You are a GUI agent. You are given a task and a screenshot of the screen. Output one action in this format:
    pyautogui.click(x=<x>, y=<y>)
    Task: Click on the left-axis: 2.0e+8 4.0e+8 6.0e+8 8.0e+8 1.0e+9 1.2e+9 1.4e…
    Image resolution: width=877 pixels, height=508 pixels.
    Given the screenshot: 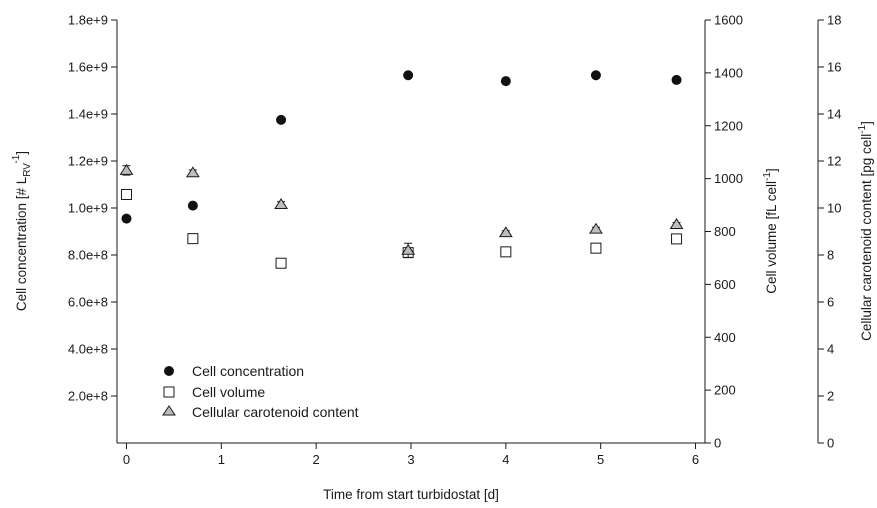 What is the action you would take?
    pyautogui.click(x=93, y=228)
    